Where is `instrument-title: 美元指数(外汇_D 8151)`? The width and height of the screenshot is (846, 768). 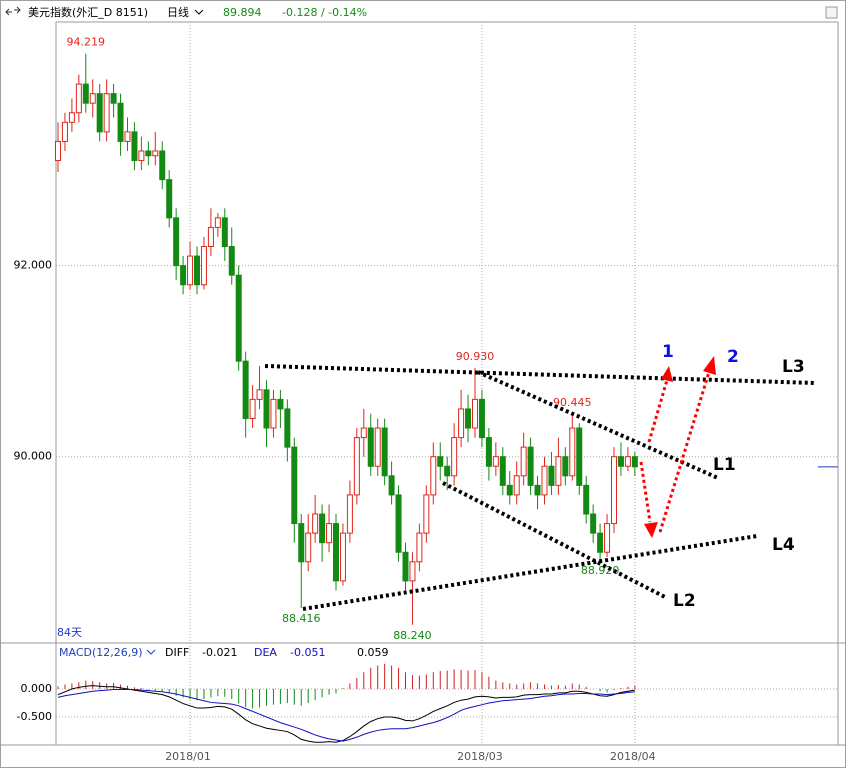
instrument-title: 美元指数(外汇_D 8151) is located at coordinates (88, 12).